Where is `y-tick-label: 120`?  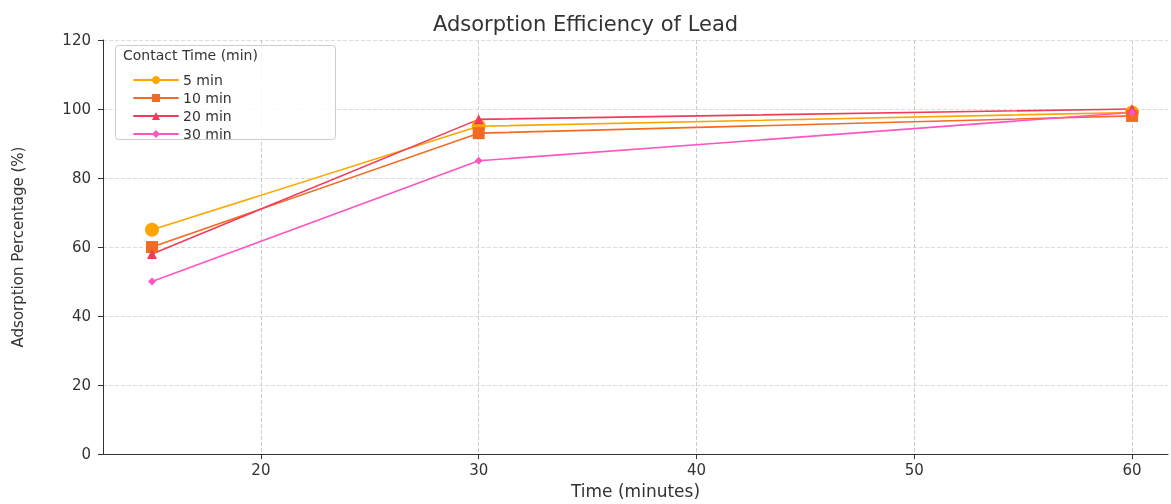
y-tick-label: 120 is located at coordinates (76, 40).